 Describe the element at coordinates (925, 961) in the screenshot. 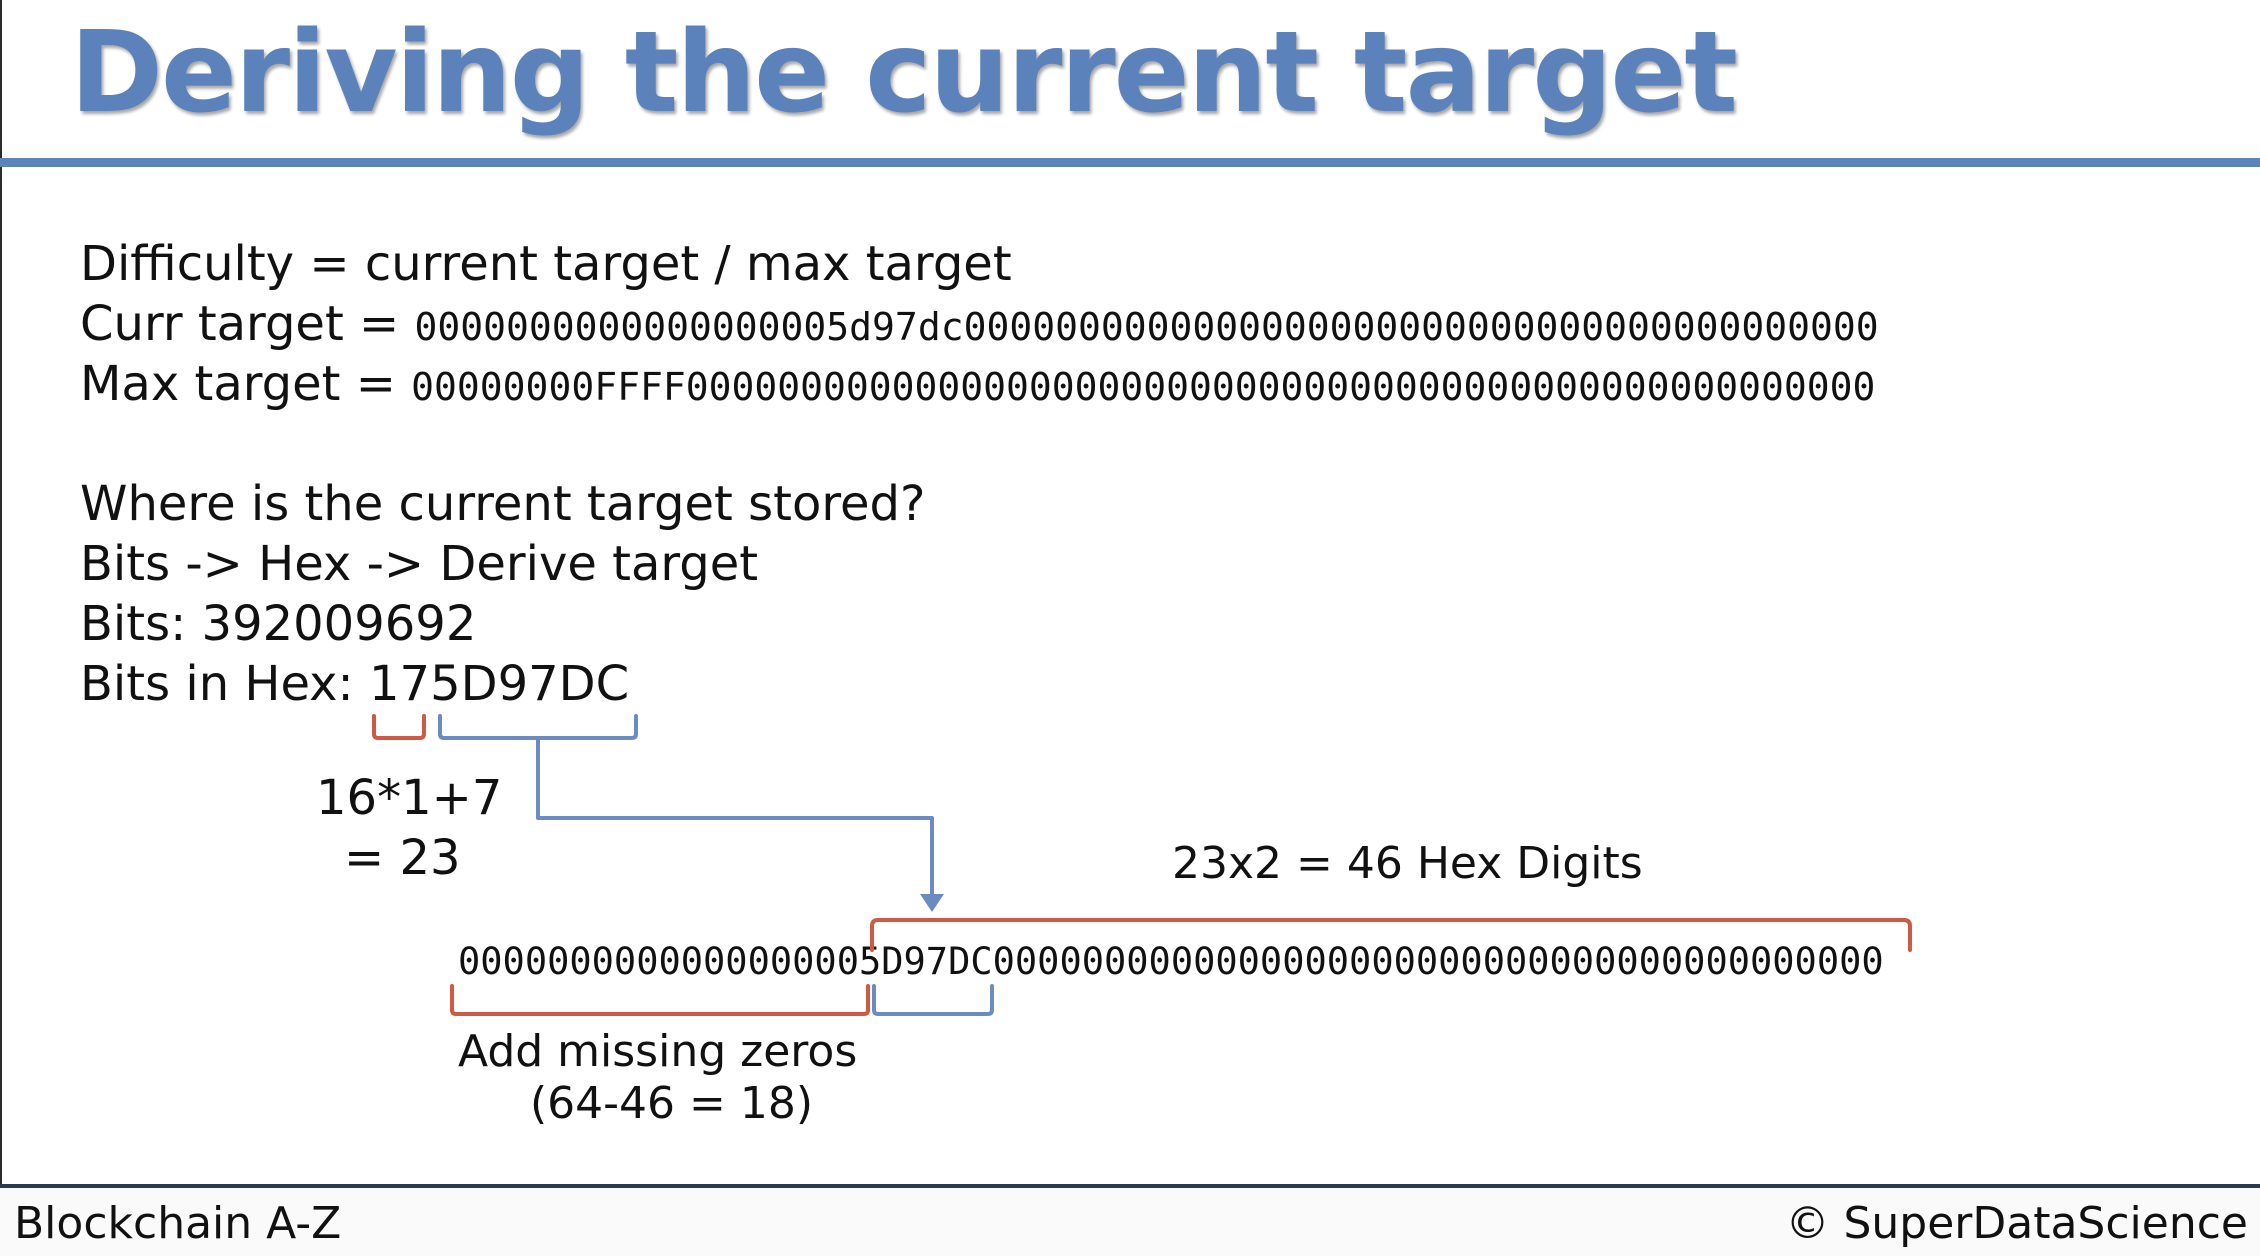

I see `target-coefficient: 5D97DC` at that location.